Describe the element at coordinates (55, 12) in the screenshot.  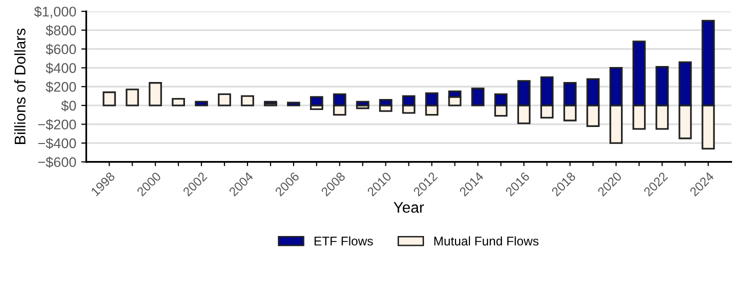
I see `y-tick-label: $1,000` at that location.